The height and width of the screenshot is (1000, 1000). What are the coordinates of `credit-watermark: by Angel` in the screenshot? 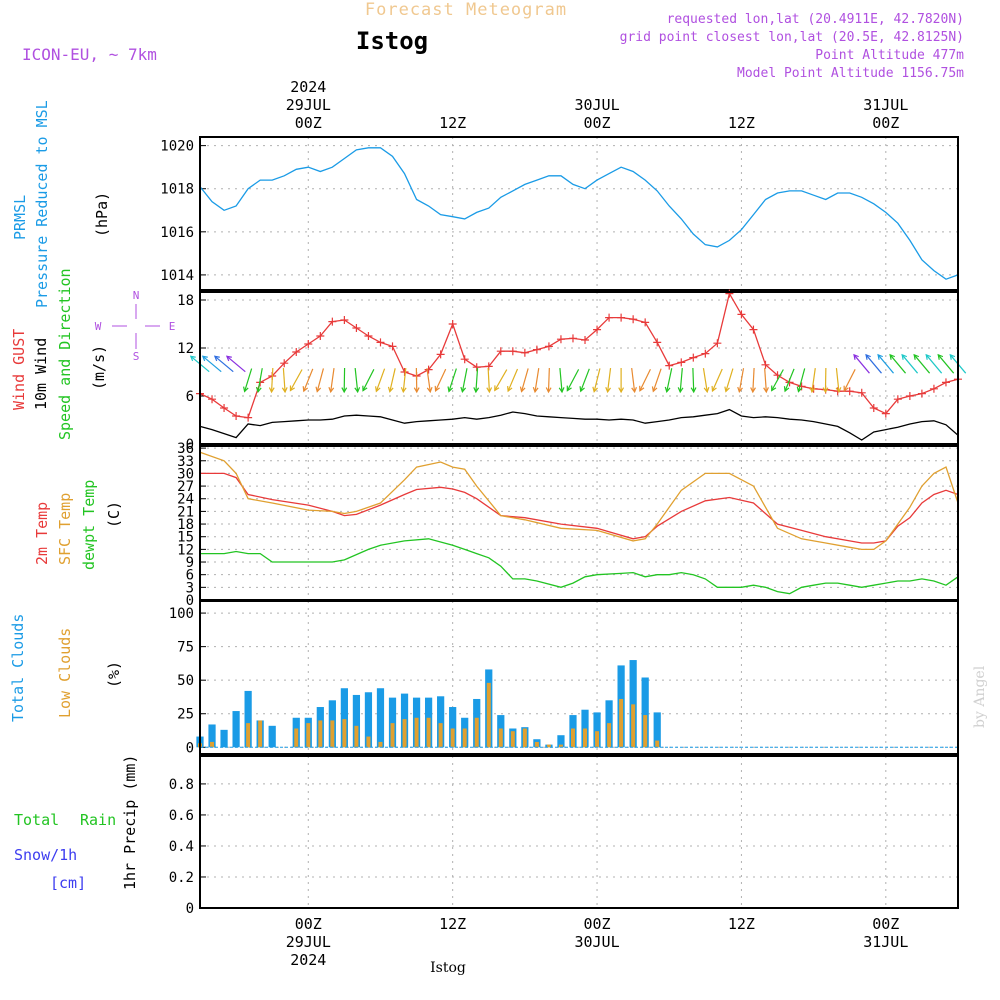 It's located at (980, 696).